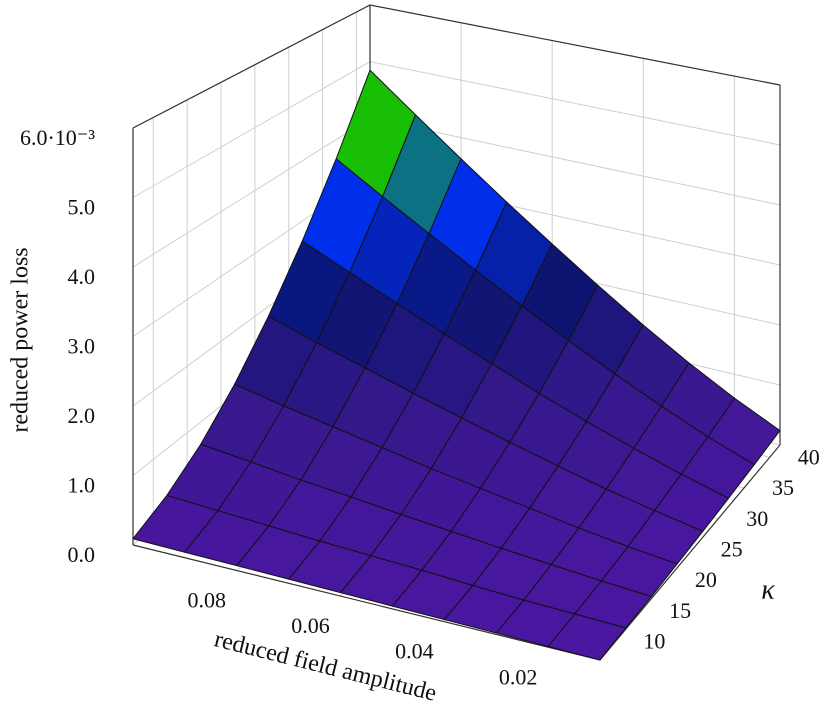  I want to click on x-tick-label: 0.04, so click(414, 651).